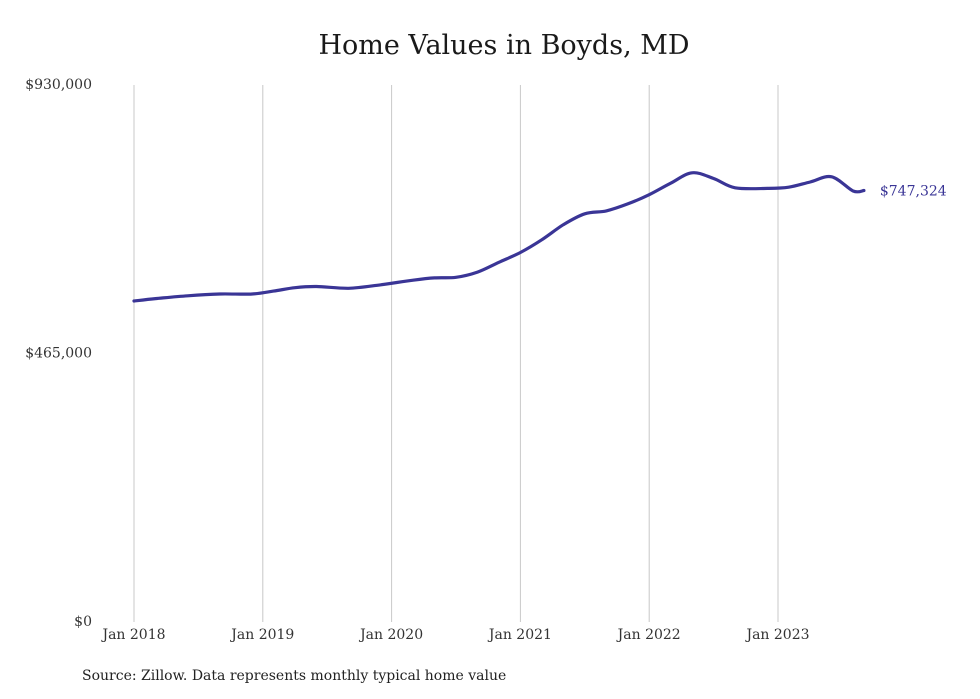 This screenshot has height=699, width=980. What do you see at coordinates (776, 635) in the screenshot?
I see `x-tick-label: Jan 2023` at bounding box center [776, 635].